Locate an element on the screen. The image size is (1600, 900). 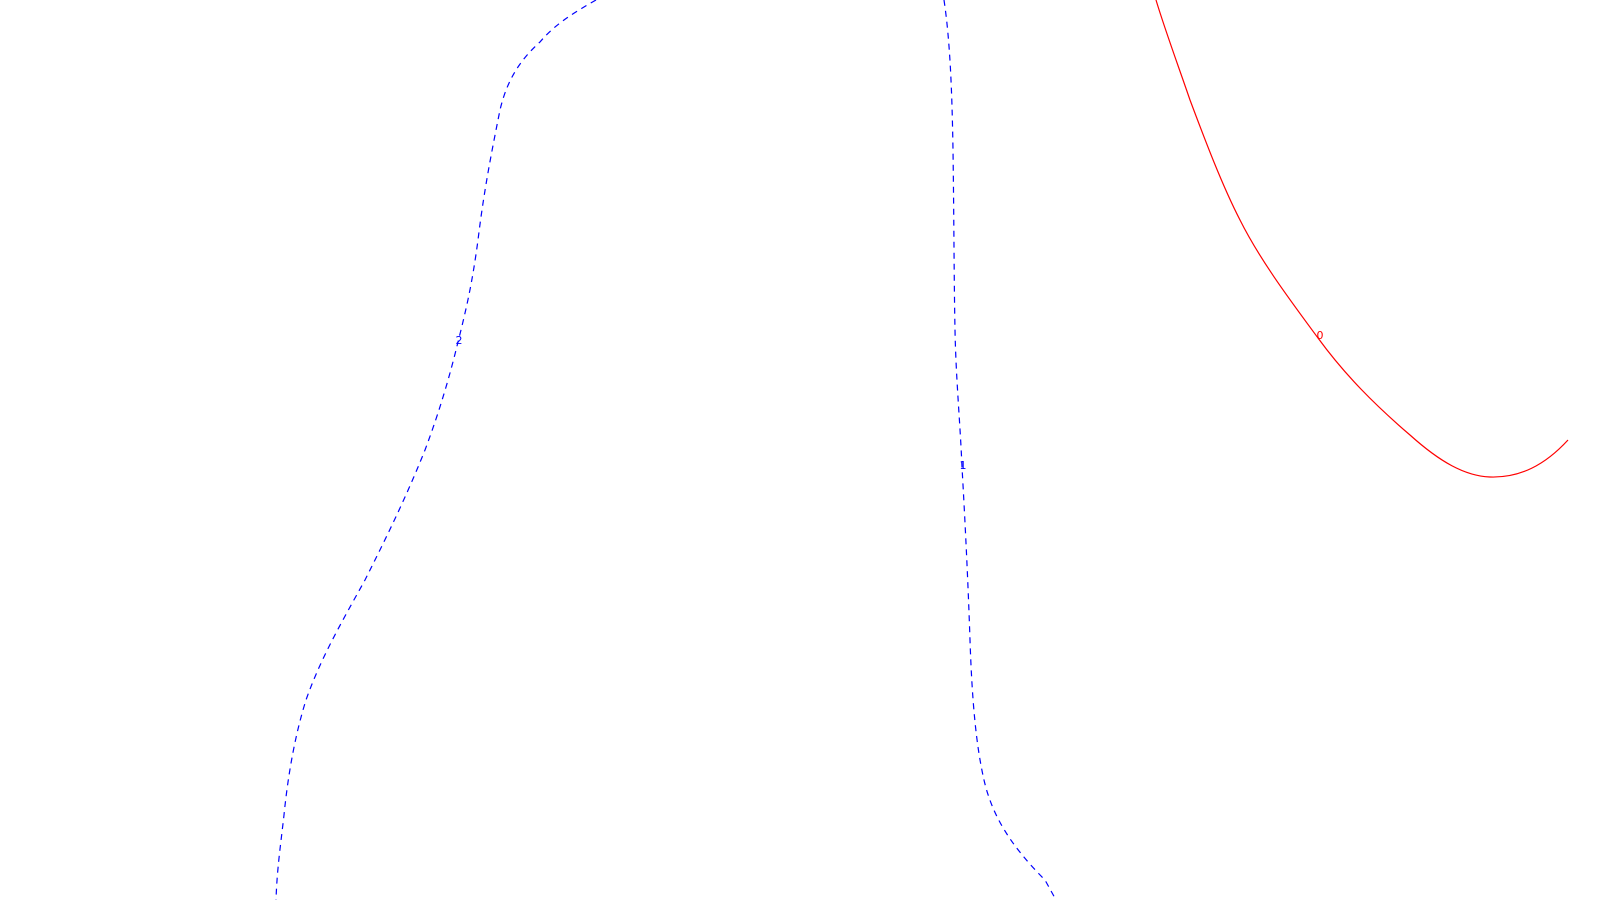
contour-label-2: 2 is located at coordinates (459, 340).